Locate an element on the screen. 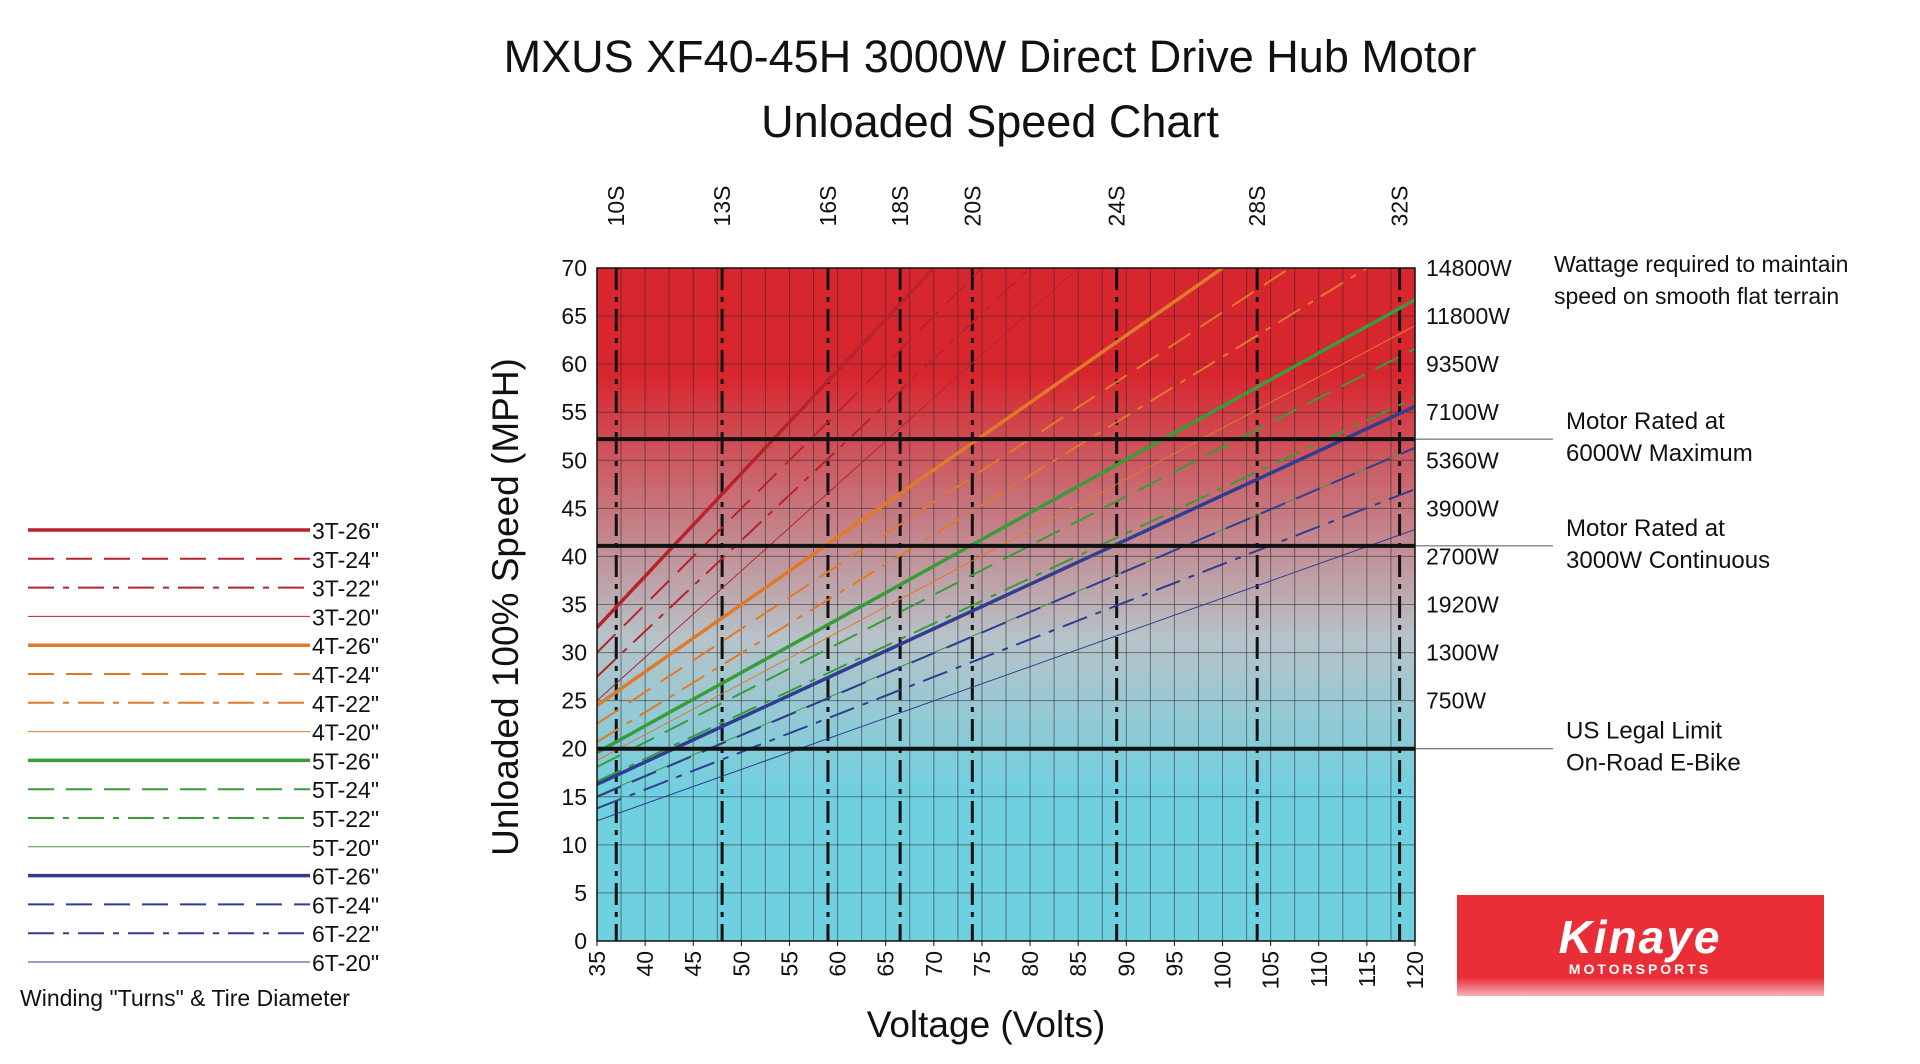 Image resolution: width=1920 pixels, height=1064 pixels. legend-label: 4T-22" is located at coordinates (345, 704).